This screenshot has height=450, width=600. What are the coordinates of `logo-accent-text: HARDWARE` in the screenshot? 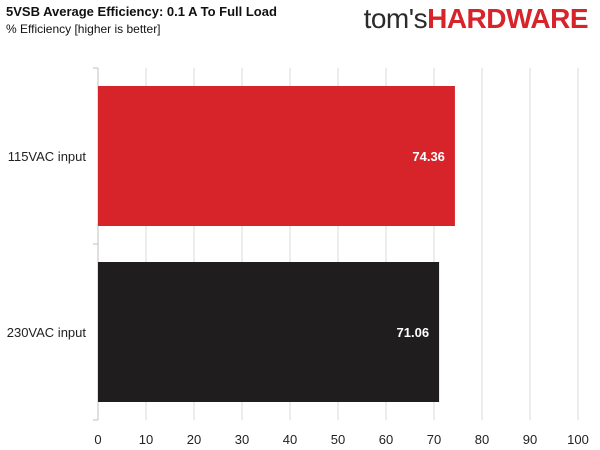 It's located at (507, 18).